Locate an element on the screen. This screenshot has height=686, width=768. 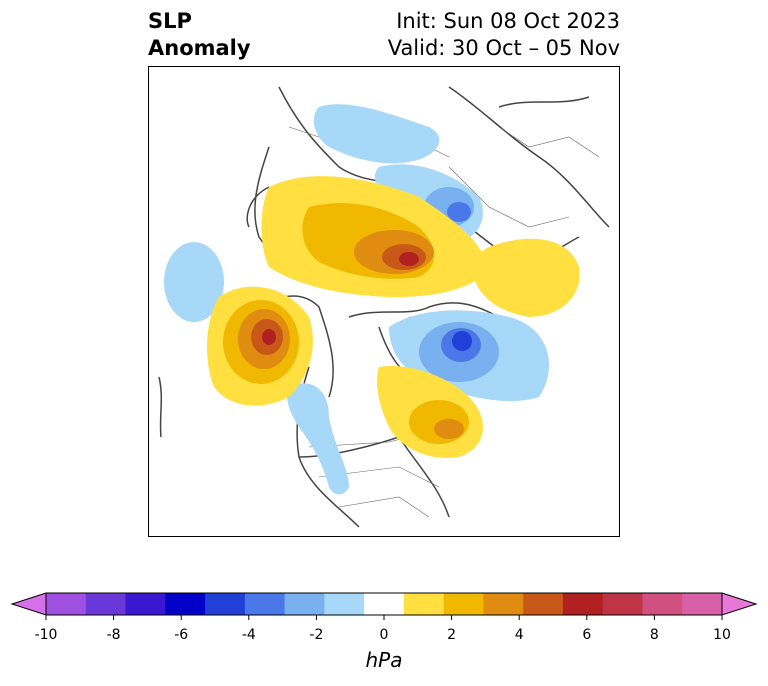
colorbar-extend-max is located at coordinates (739, 604).